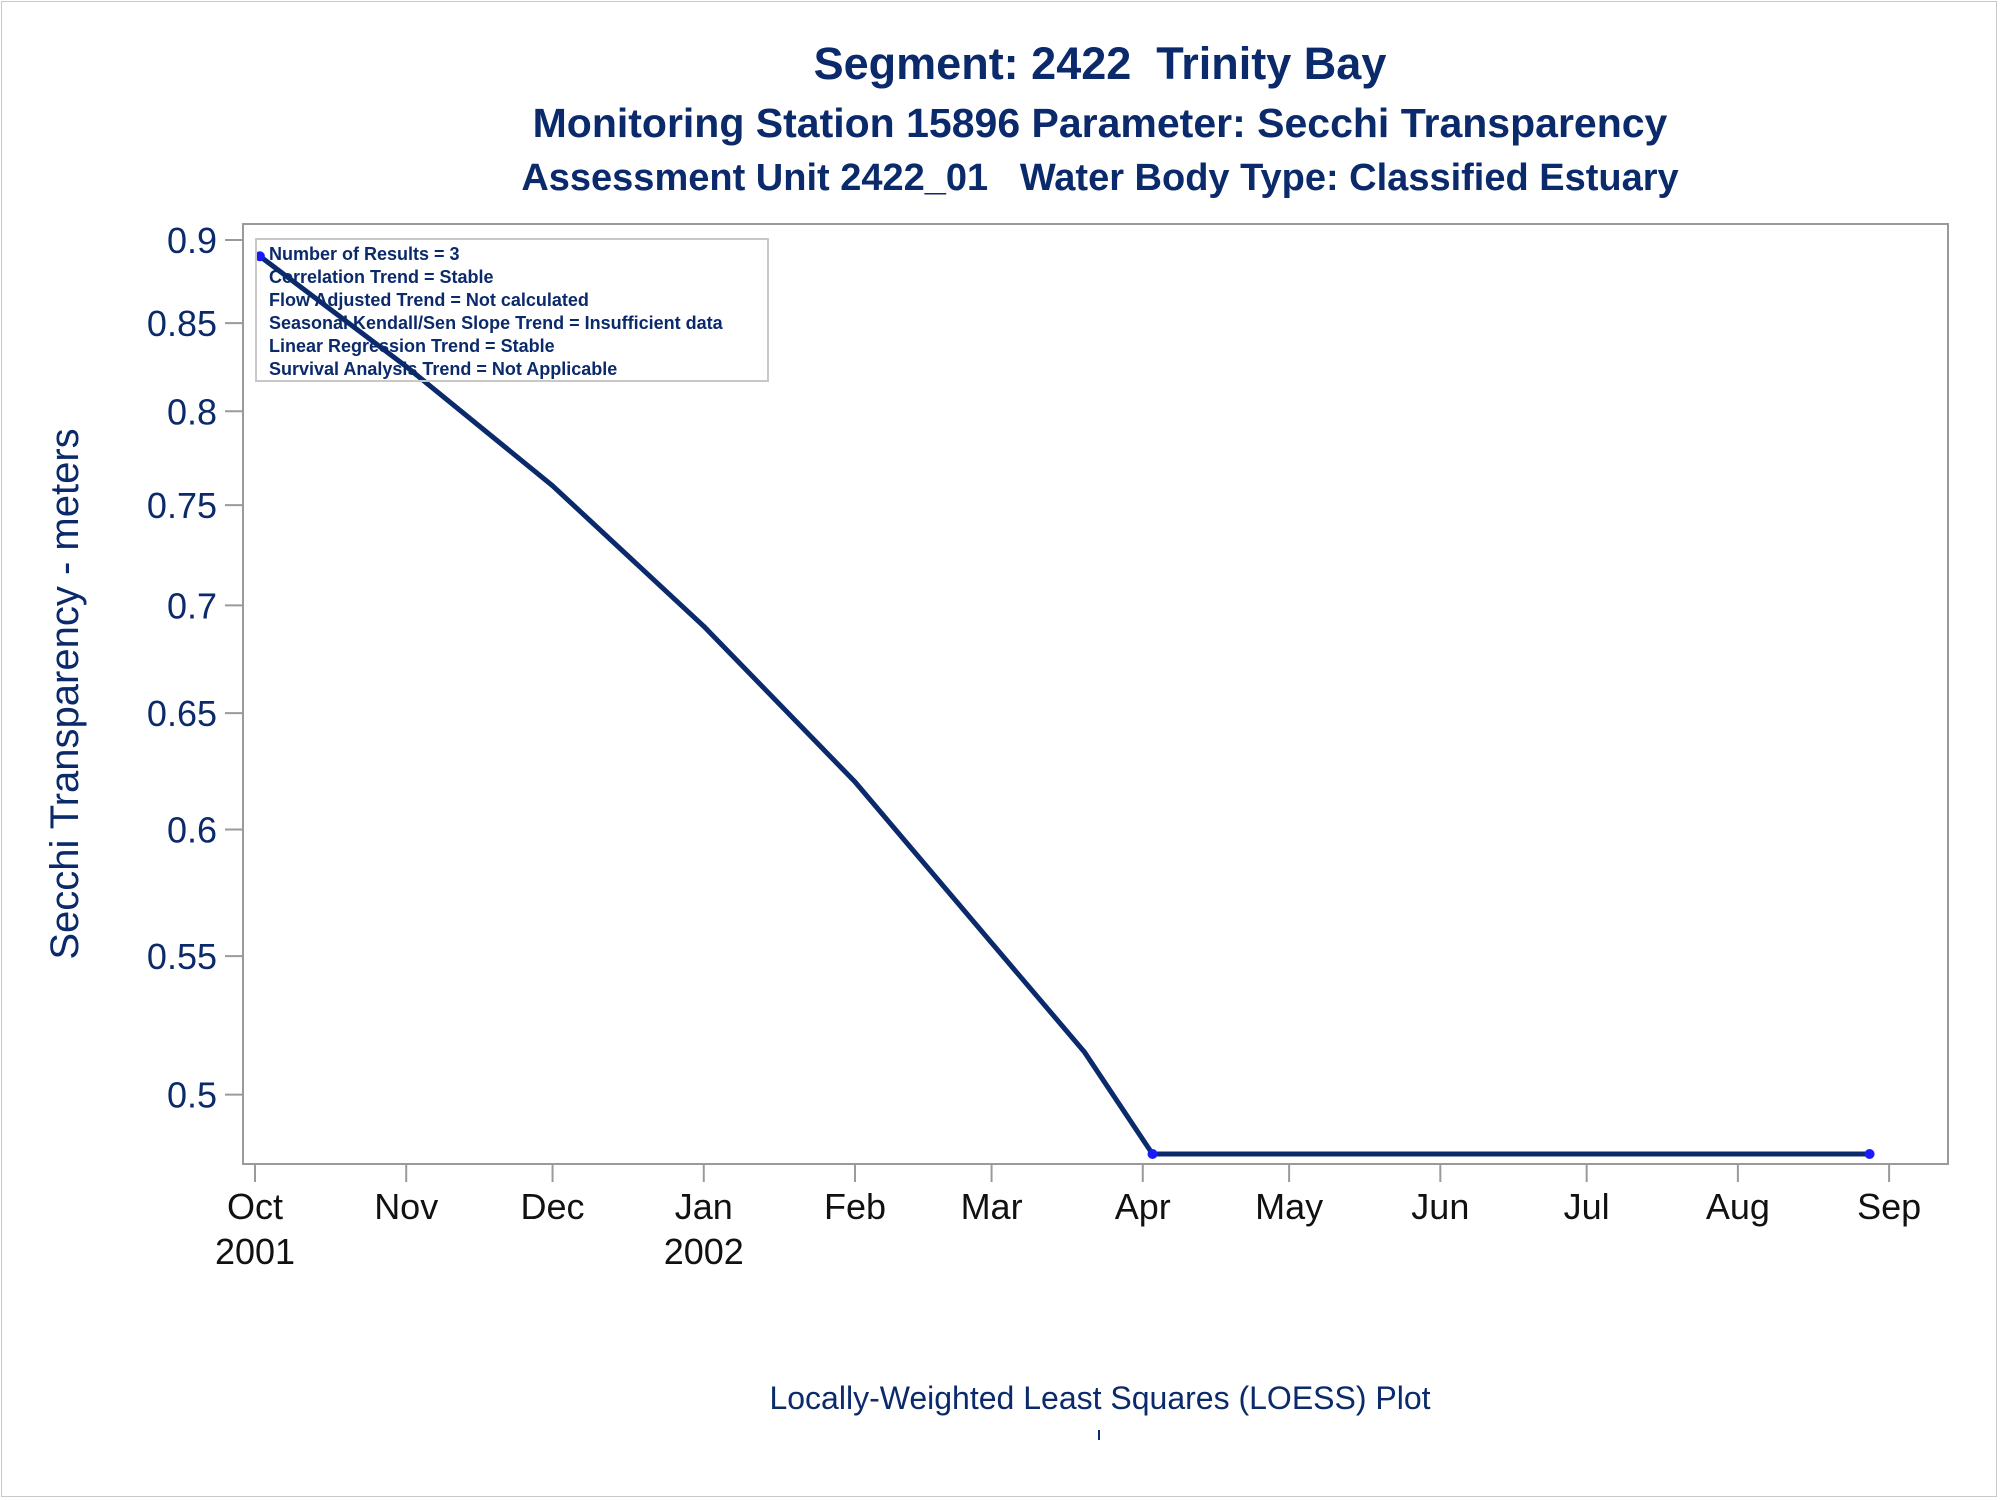 The image size is (2000, 1500). What do you see at coordinates (1100, 63) in the screenshot?
I see `chart-title: Segment: 2422 Trinity Bay` at bounding box center [1100, 63].